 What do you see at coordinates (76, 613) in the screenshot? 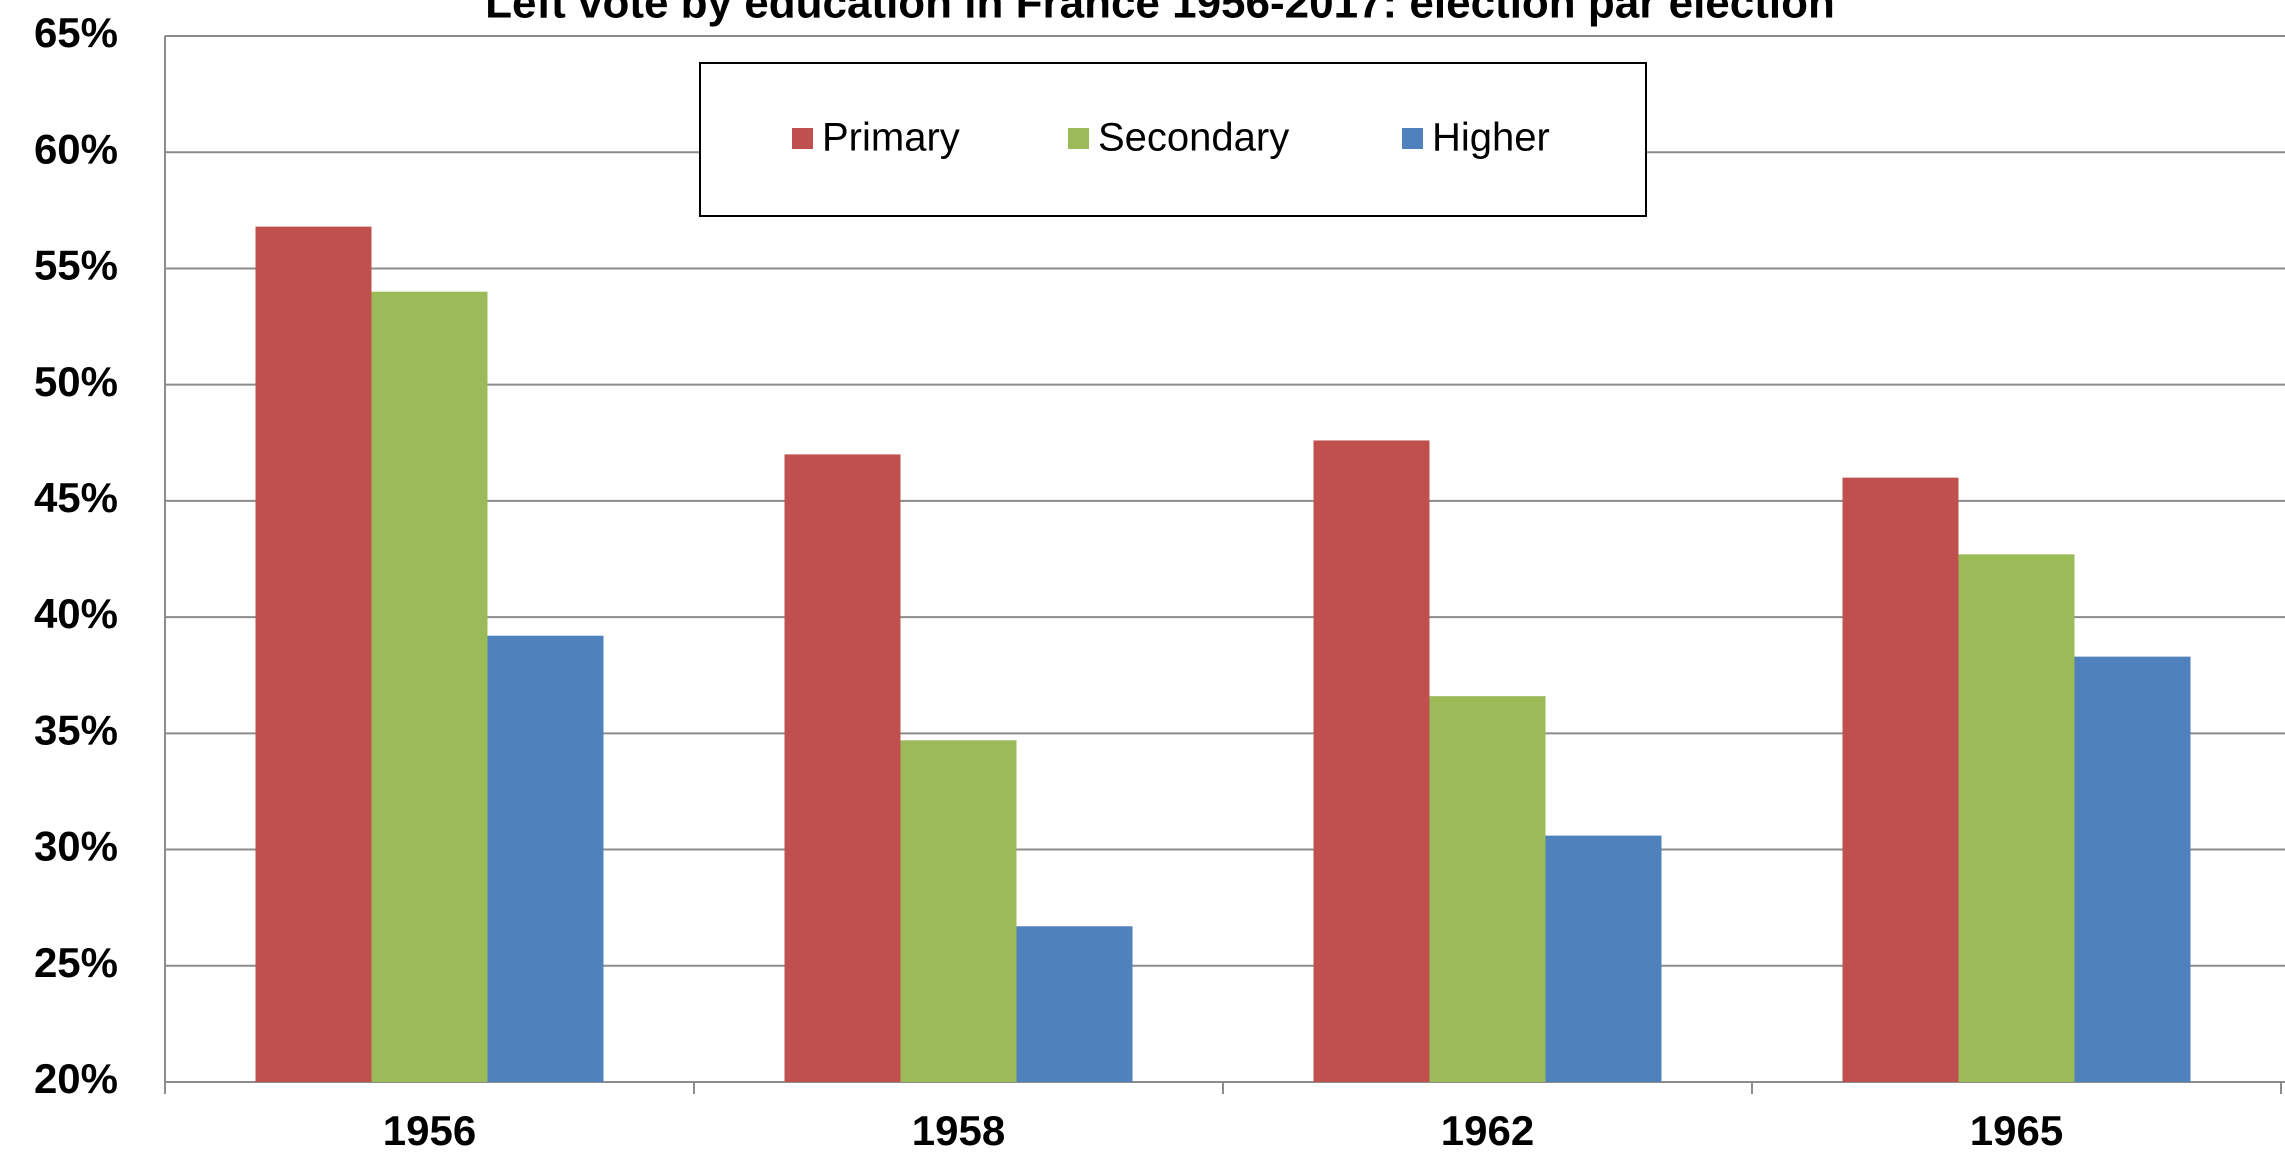
I see `y-tick-label: 40%` at bounding box center [76, 613].